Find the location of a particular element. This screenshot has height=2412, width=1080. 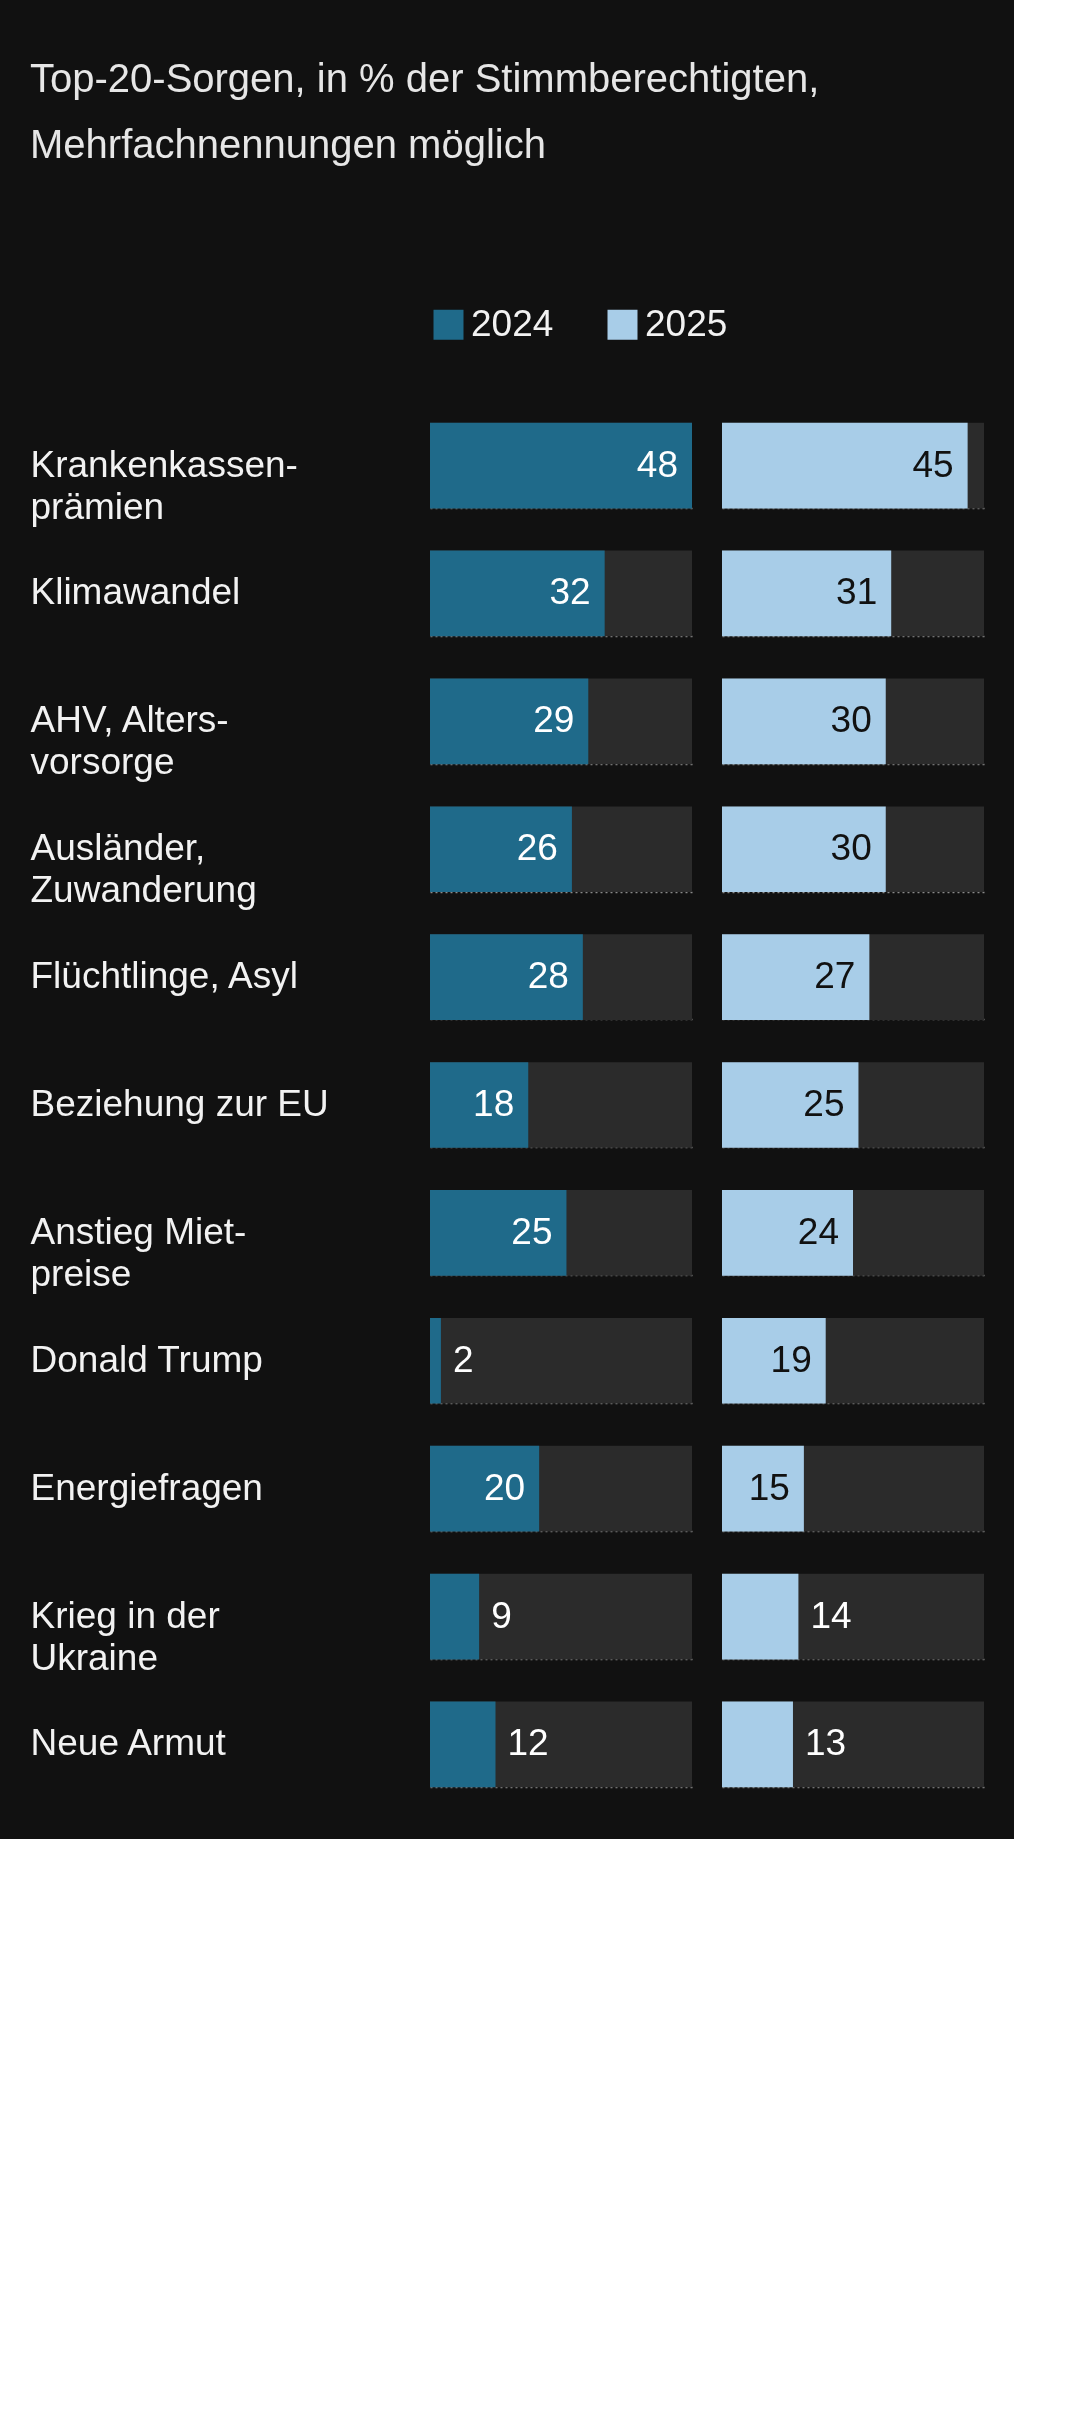

data-label: 13 is located at coordinates (825, 1743).